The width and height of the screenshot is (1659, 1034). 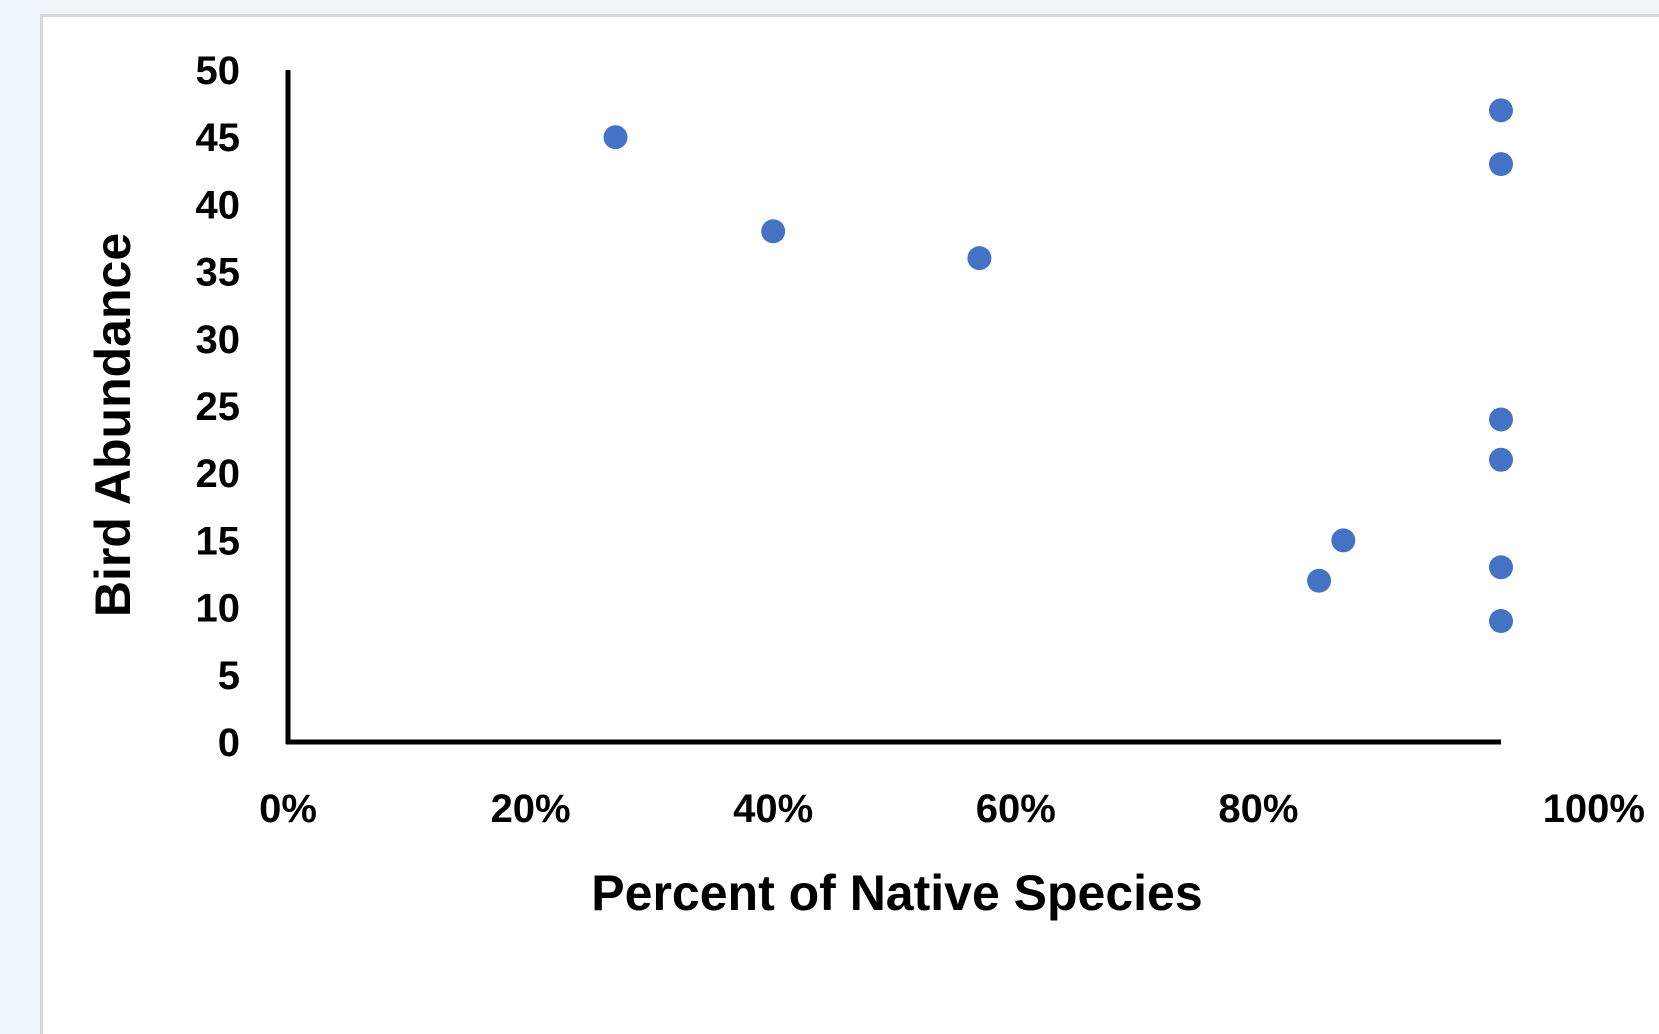 What do you see at coordinates (218, 71) in the screenshot?
I see `y-tick-label: 50` at bounding box center [218, 71].